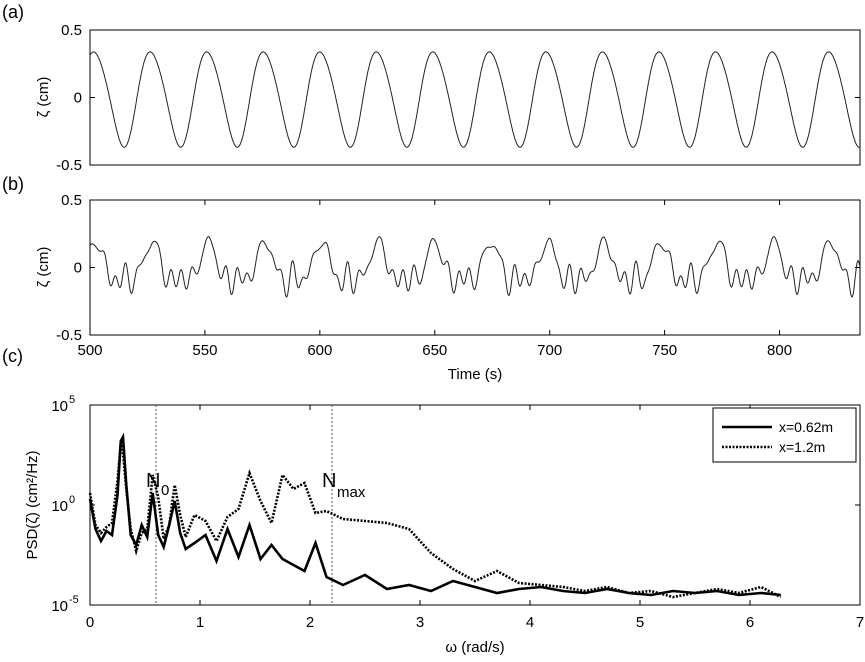 The height and width of the screenshot is (662, 865). Describe the element at coordinates (71, 30) in the screenshot. I see `panel-a-ytick-label: 0.5` at that location.